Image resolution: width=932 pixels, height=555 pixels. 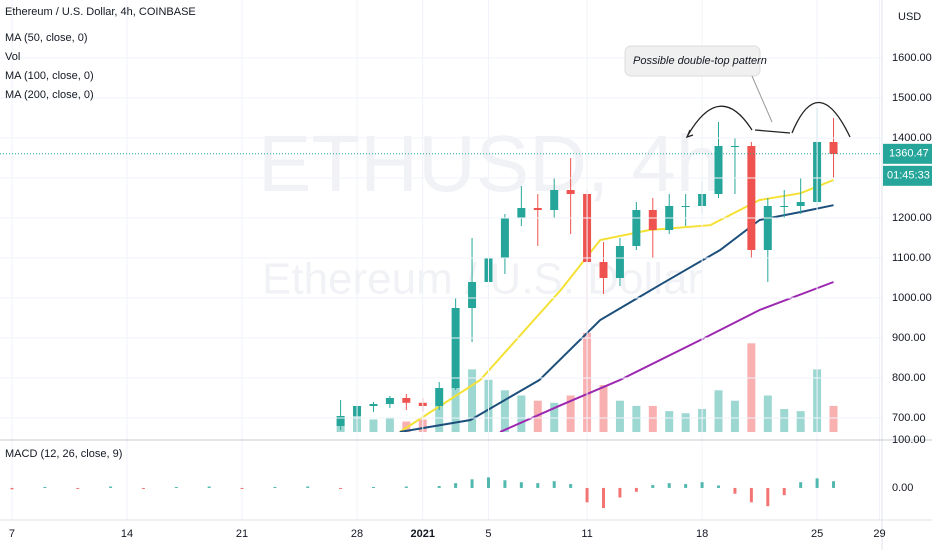 I want to click on y-tick-label: 1500.00, so click(x=912, y=98).